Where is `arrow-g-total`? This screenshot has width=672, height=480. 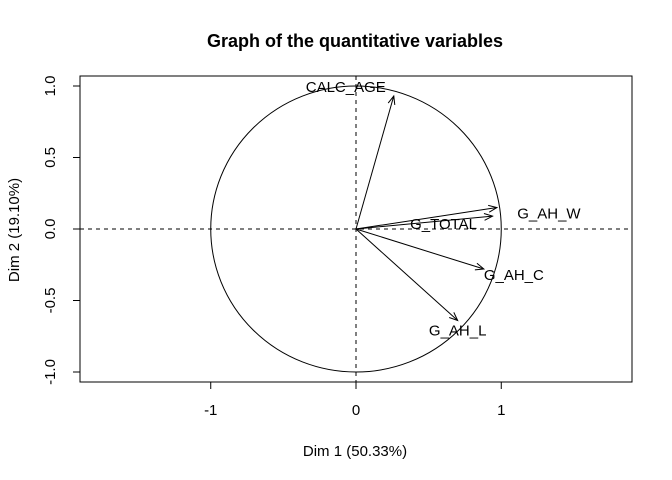
arrow-g-total is located at coordinates (424, 222).